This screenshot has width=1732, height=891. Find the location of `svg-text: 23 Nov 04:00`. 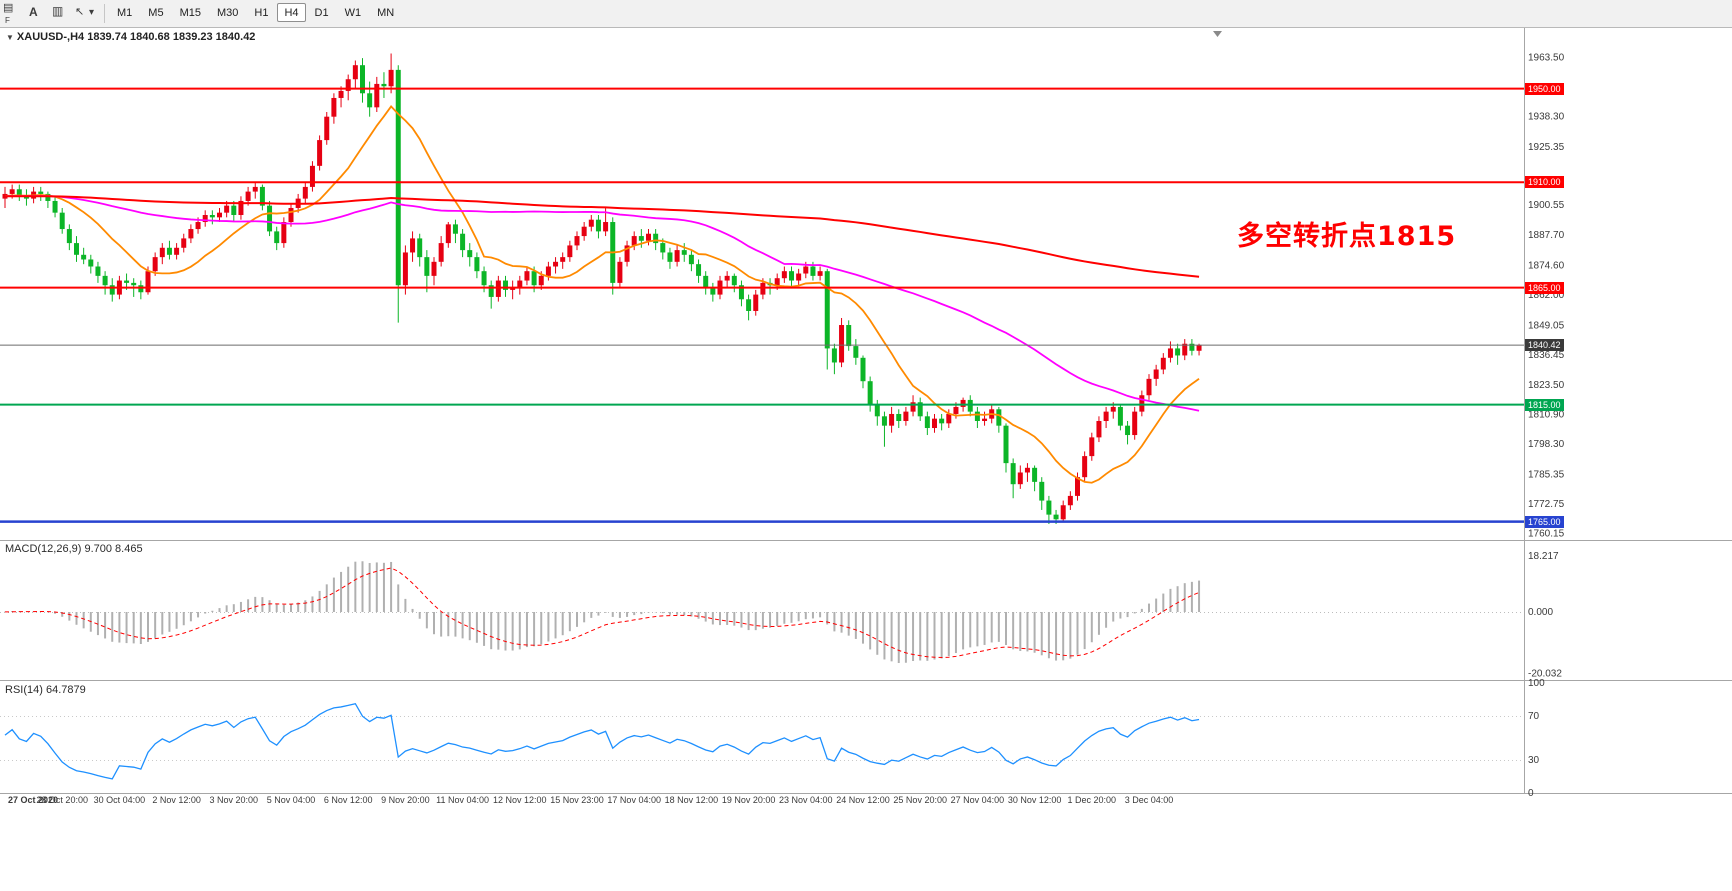

svg-text: 23 Nov 04:00 is located at coordinates (806, 800).